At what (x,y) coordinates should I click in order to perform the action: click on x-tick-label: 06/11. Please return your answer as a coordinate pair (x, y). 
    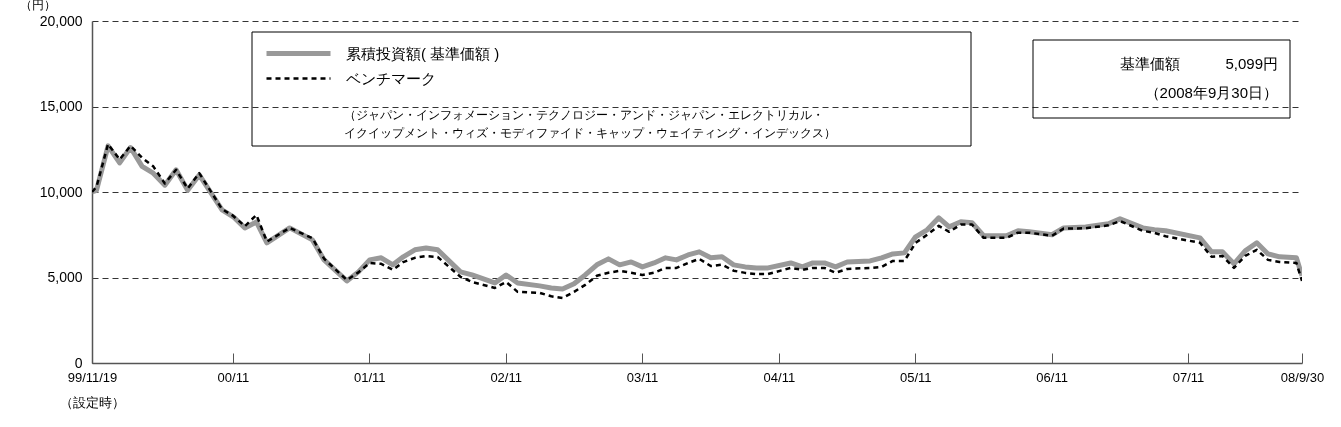
    Looking at the image, I should click on (1052, 377).